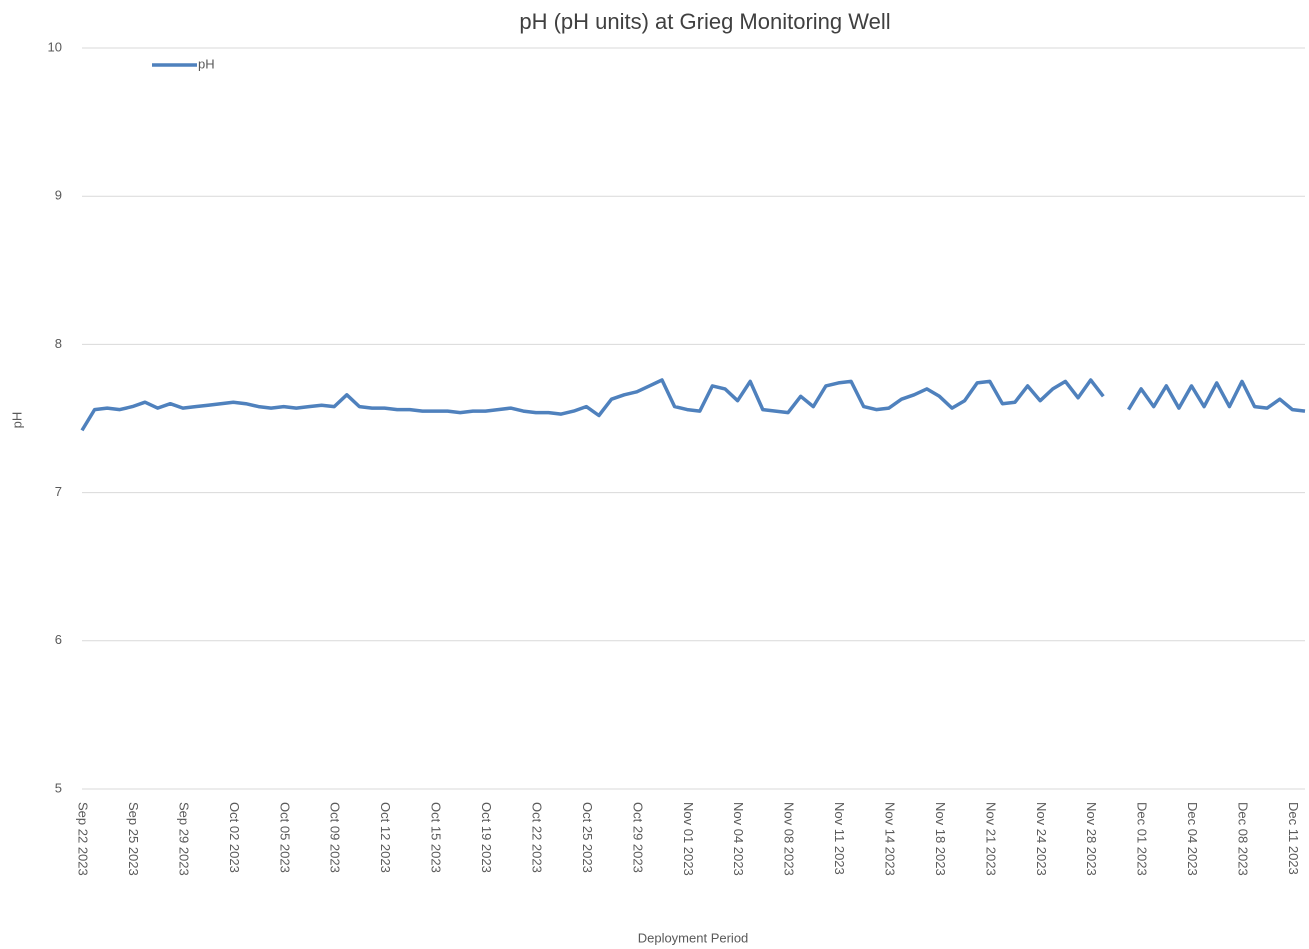 This screenshot has width=1309, height=949. Describe the element at coordinates (1142, 839) in the screenshot. I see `x-tick-label: Dec 01 2023` at that location.